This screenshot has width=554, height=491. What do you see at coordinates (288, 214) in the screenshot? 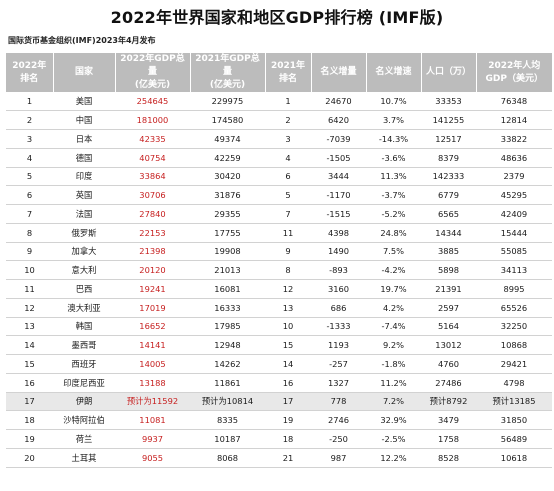
I see `cell-rank-2021: 7` at bounding box center [288, 214].